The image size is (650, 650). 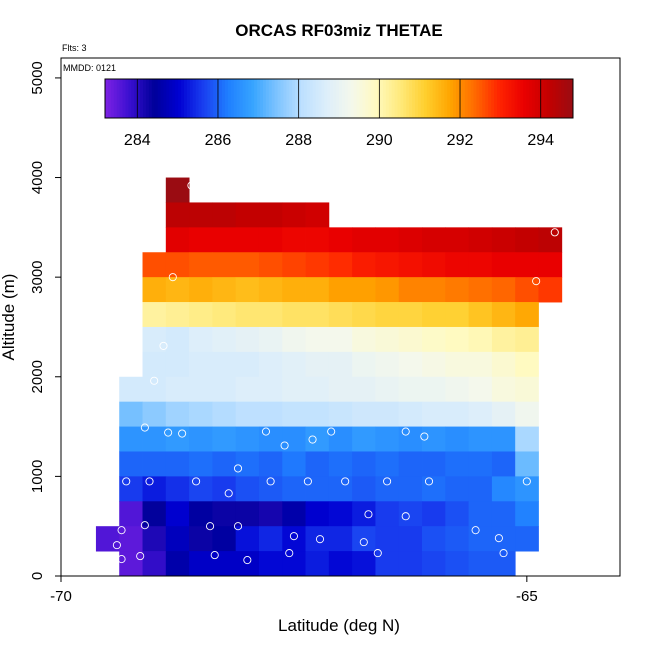 I want to click on y-tick-label: 3000, so click(x=37, y=276).